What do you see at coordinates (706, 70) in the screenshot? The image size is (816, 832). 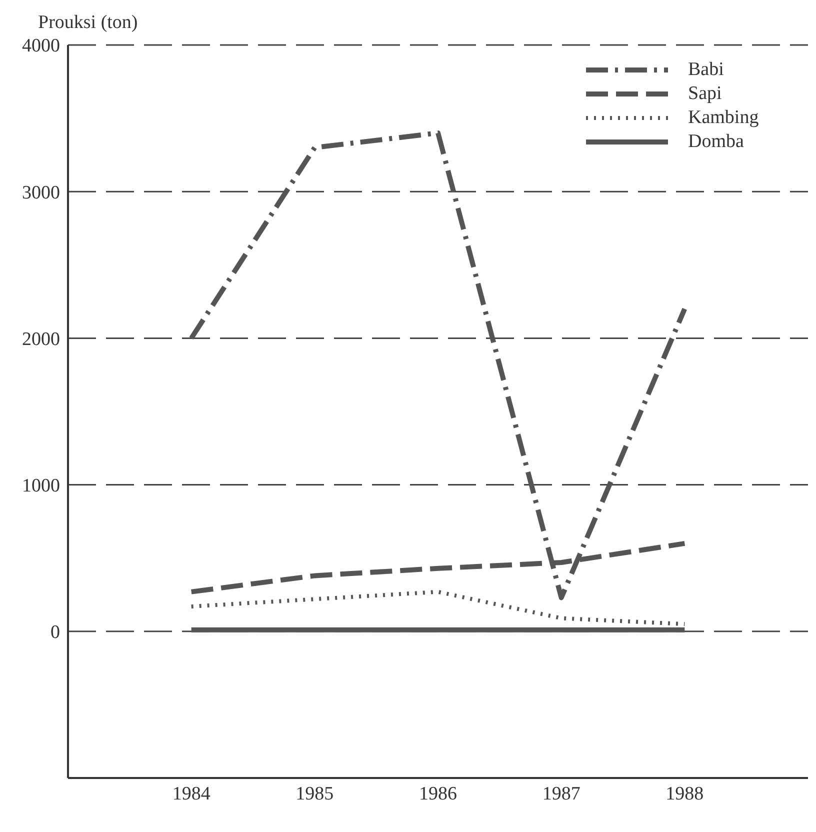 I see `legend-label: Babi` at bounding box center [706, 70].